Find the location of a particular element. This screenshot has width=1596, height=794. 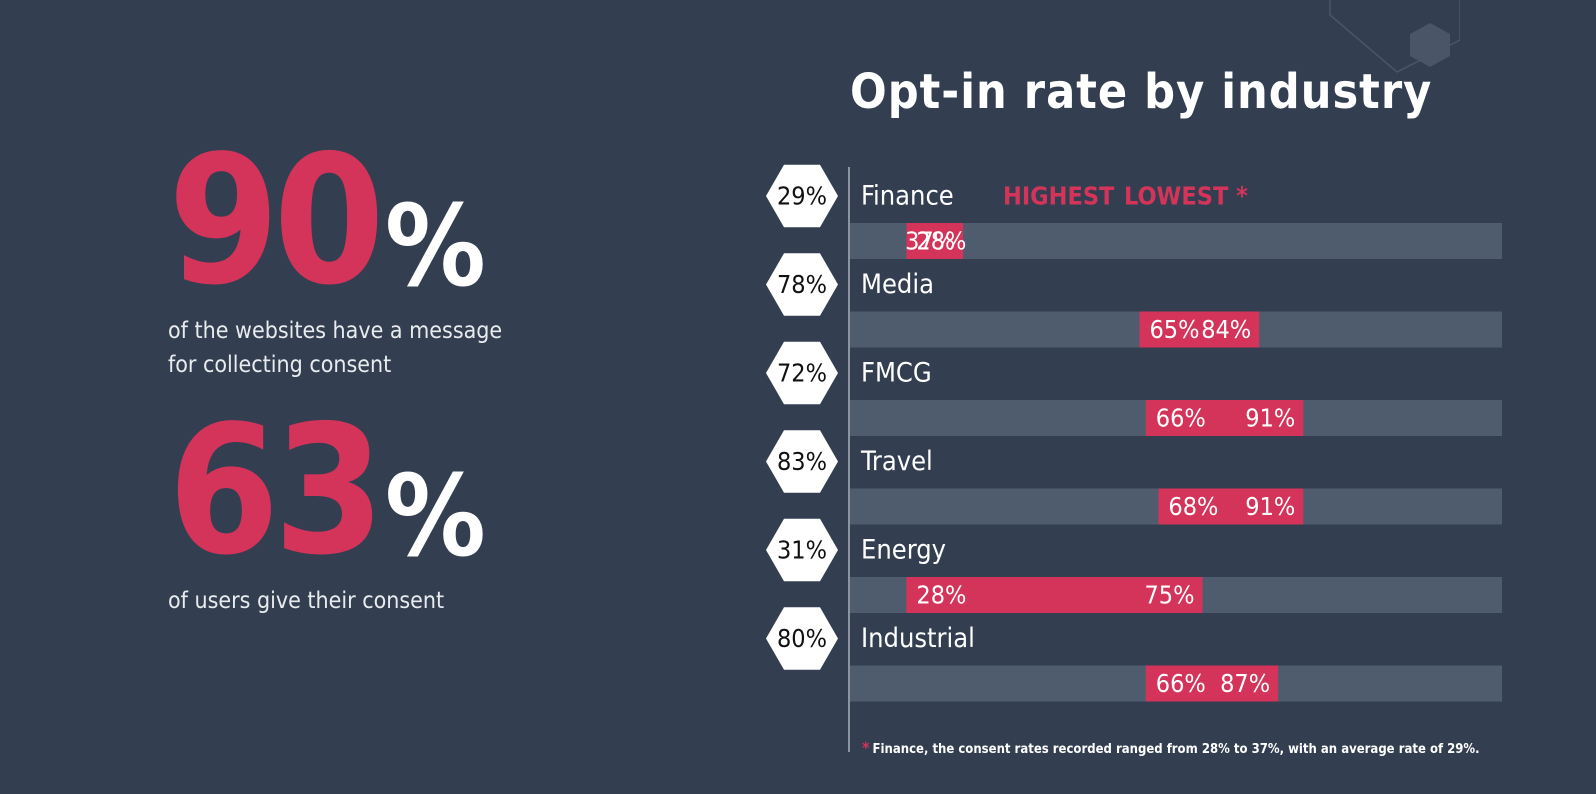

average-label-media: 78% is located at coordinates (802, 284).